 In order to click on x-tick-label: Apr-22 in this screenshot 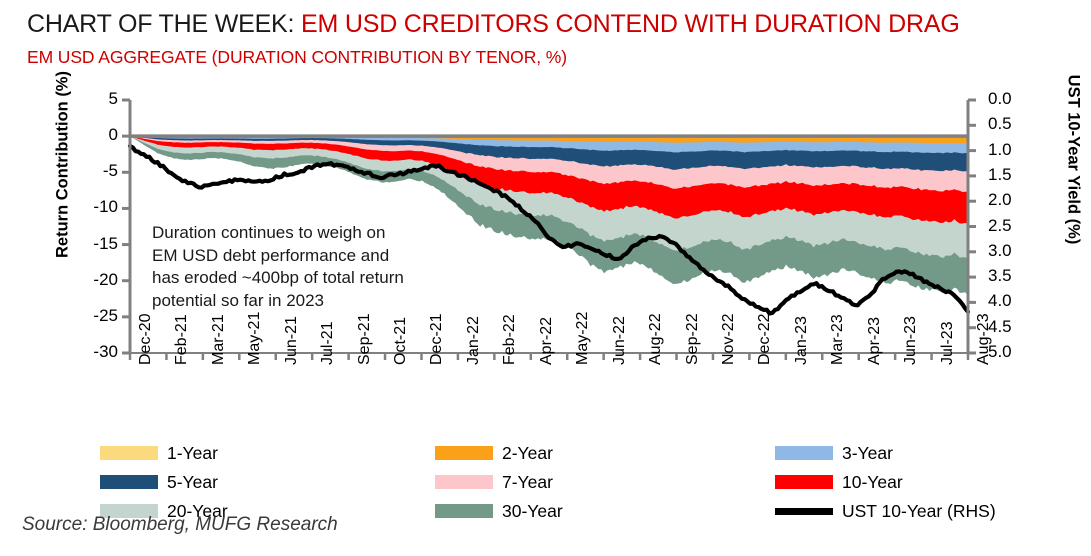, I will do `click(546, 340)`.